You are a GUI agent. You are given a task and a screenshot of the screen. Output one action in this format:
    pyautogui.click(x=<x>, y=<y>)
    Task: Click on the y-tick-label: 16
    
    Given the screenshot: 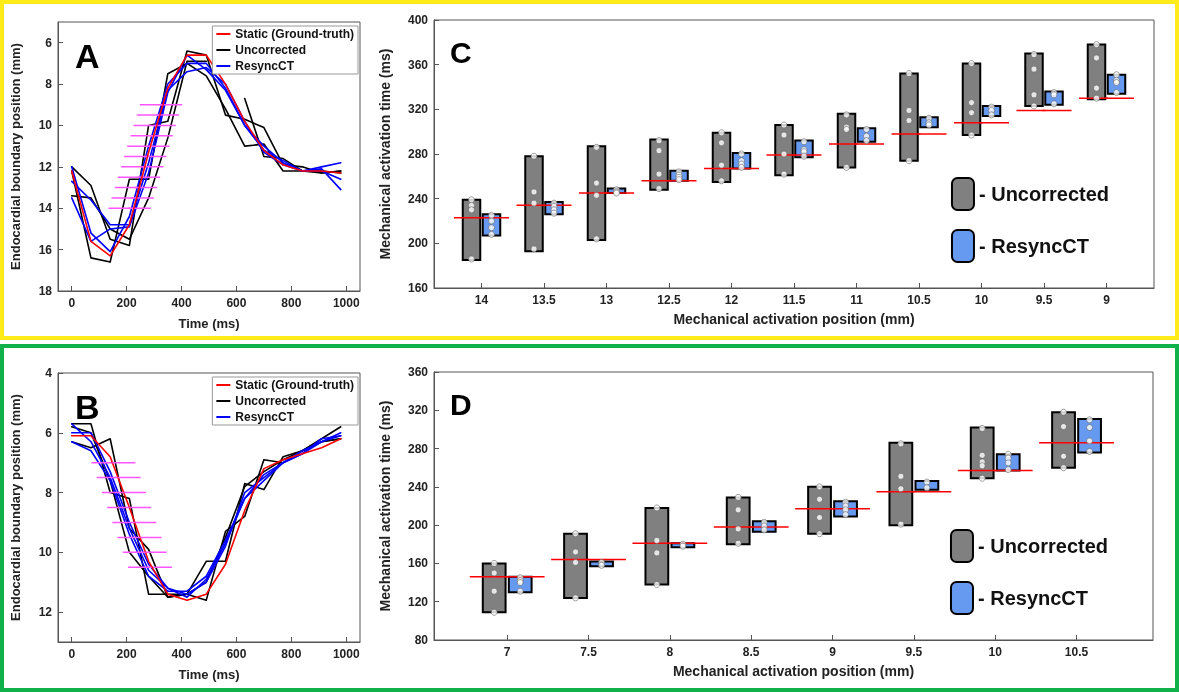 What is the action you would take?
    pyautogui.click(x=45, y=249)
    